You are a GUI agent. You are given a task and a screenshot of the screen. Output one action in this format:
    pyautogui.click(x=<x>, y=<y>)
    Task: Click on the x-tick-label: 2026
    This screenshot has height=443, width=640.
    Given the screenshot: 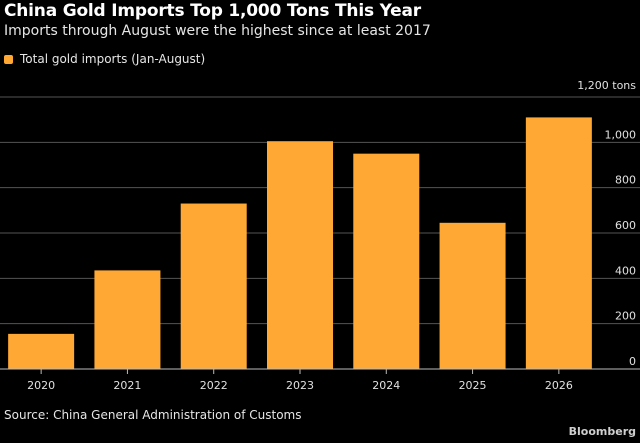 What is the action you would take?
    pyautogui.click(x=559, y=385)
    